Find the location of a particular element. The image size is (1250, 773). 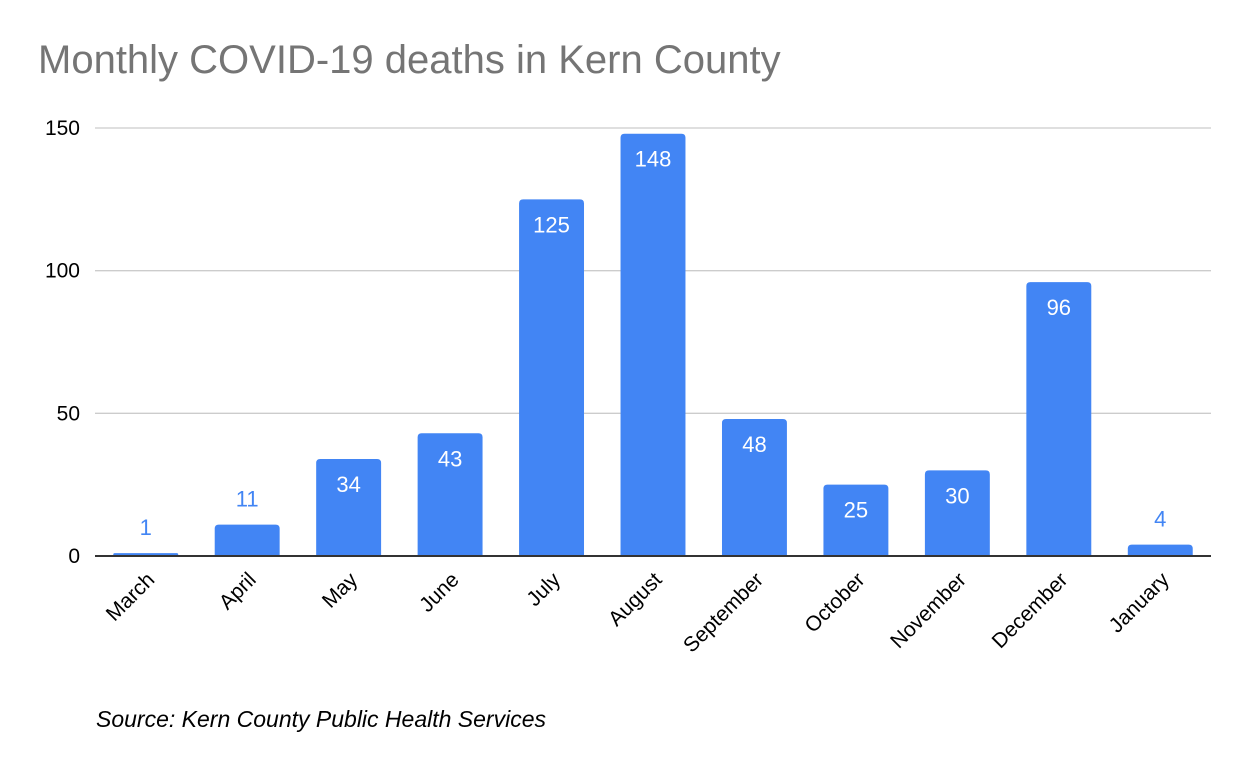

bar-april is located at coordinates (247, 540).